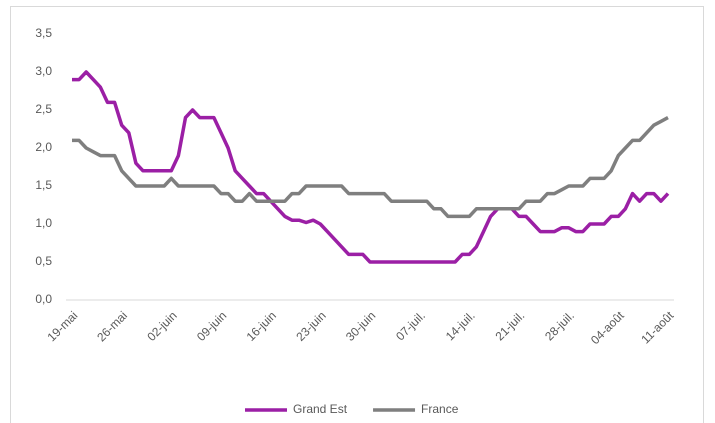 The width and height of the screenshot is (715, 423). Describe the element at coordinates (63, 326) in the screenshot. I see `x-tick-label: 19-mai` at that location.